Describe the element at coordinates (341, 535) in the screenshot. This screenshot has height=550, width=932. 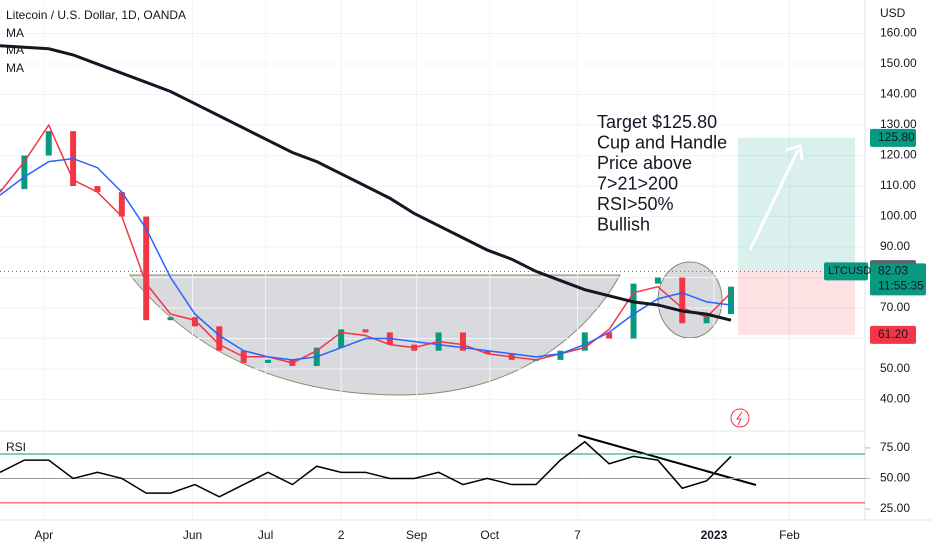
I see `x-tick-label: 2` at that location.